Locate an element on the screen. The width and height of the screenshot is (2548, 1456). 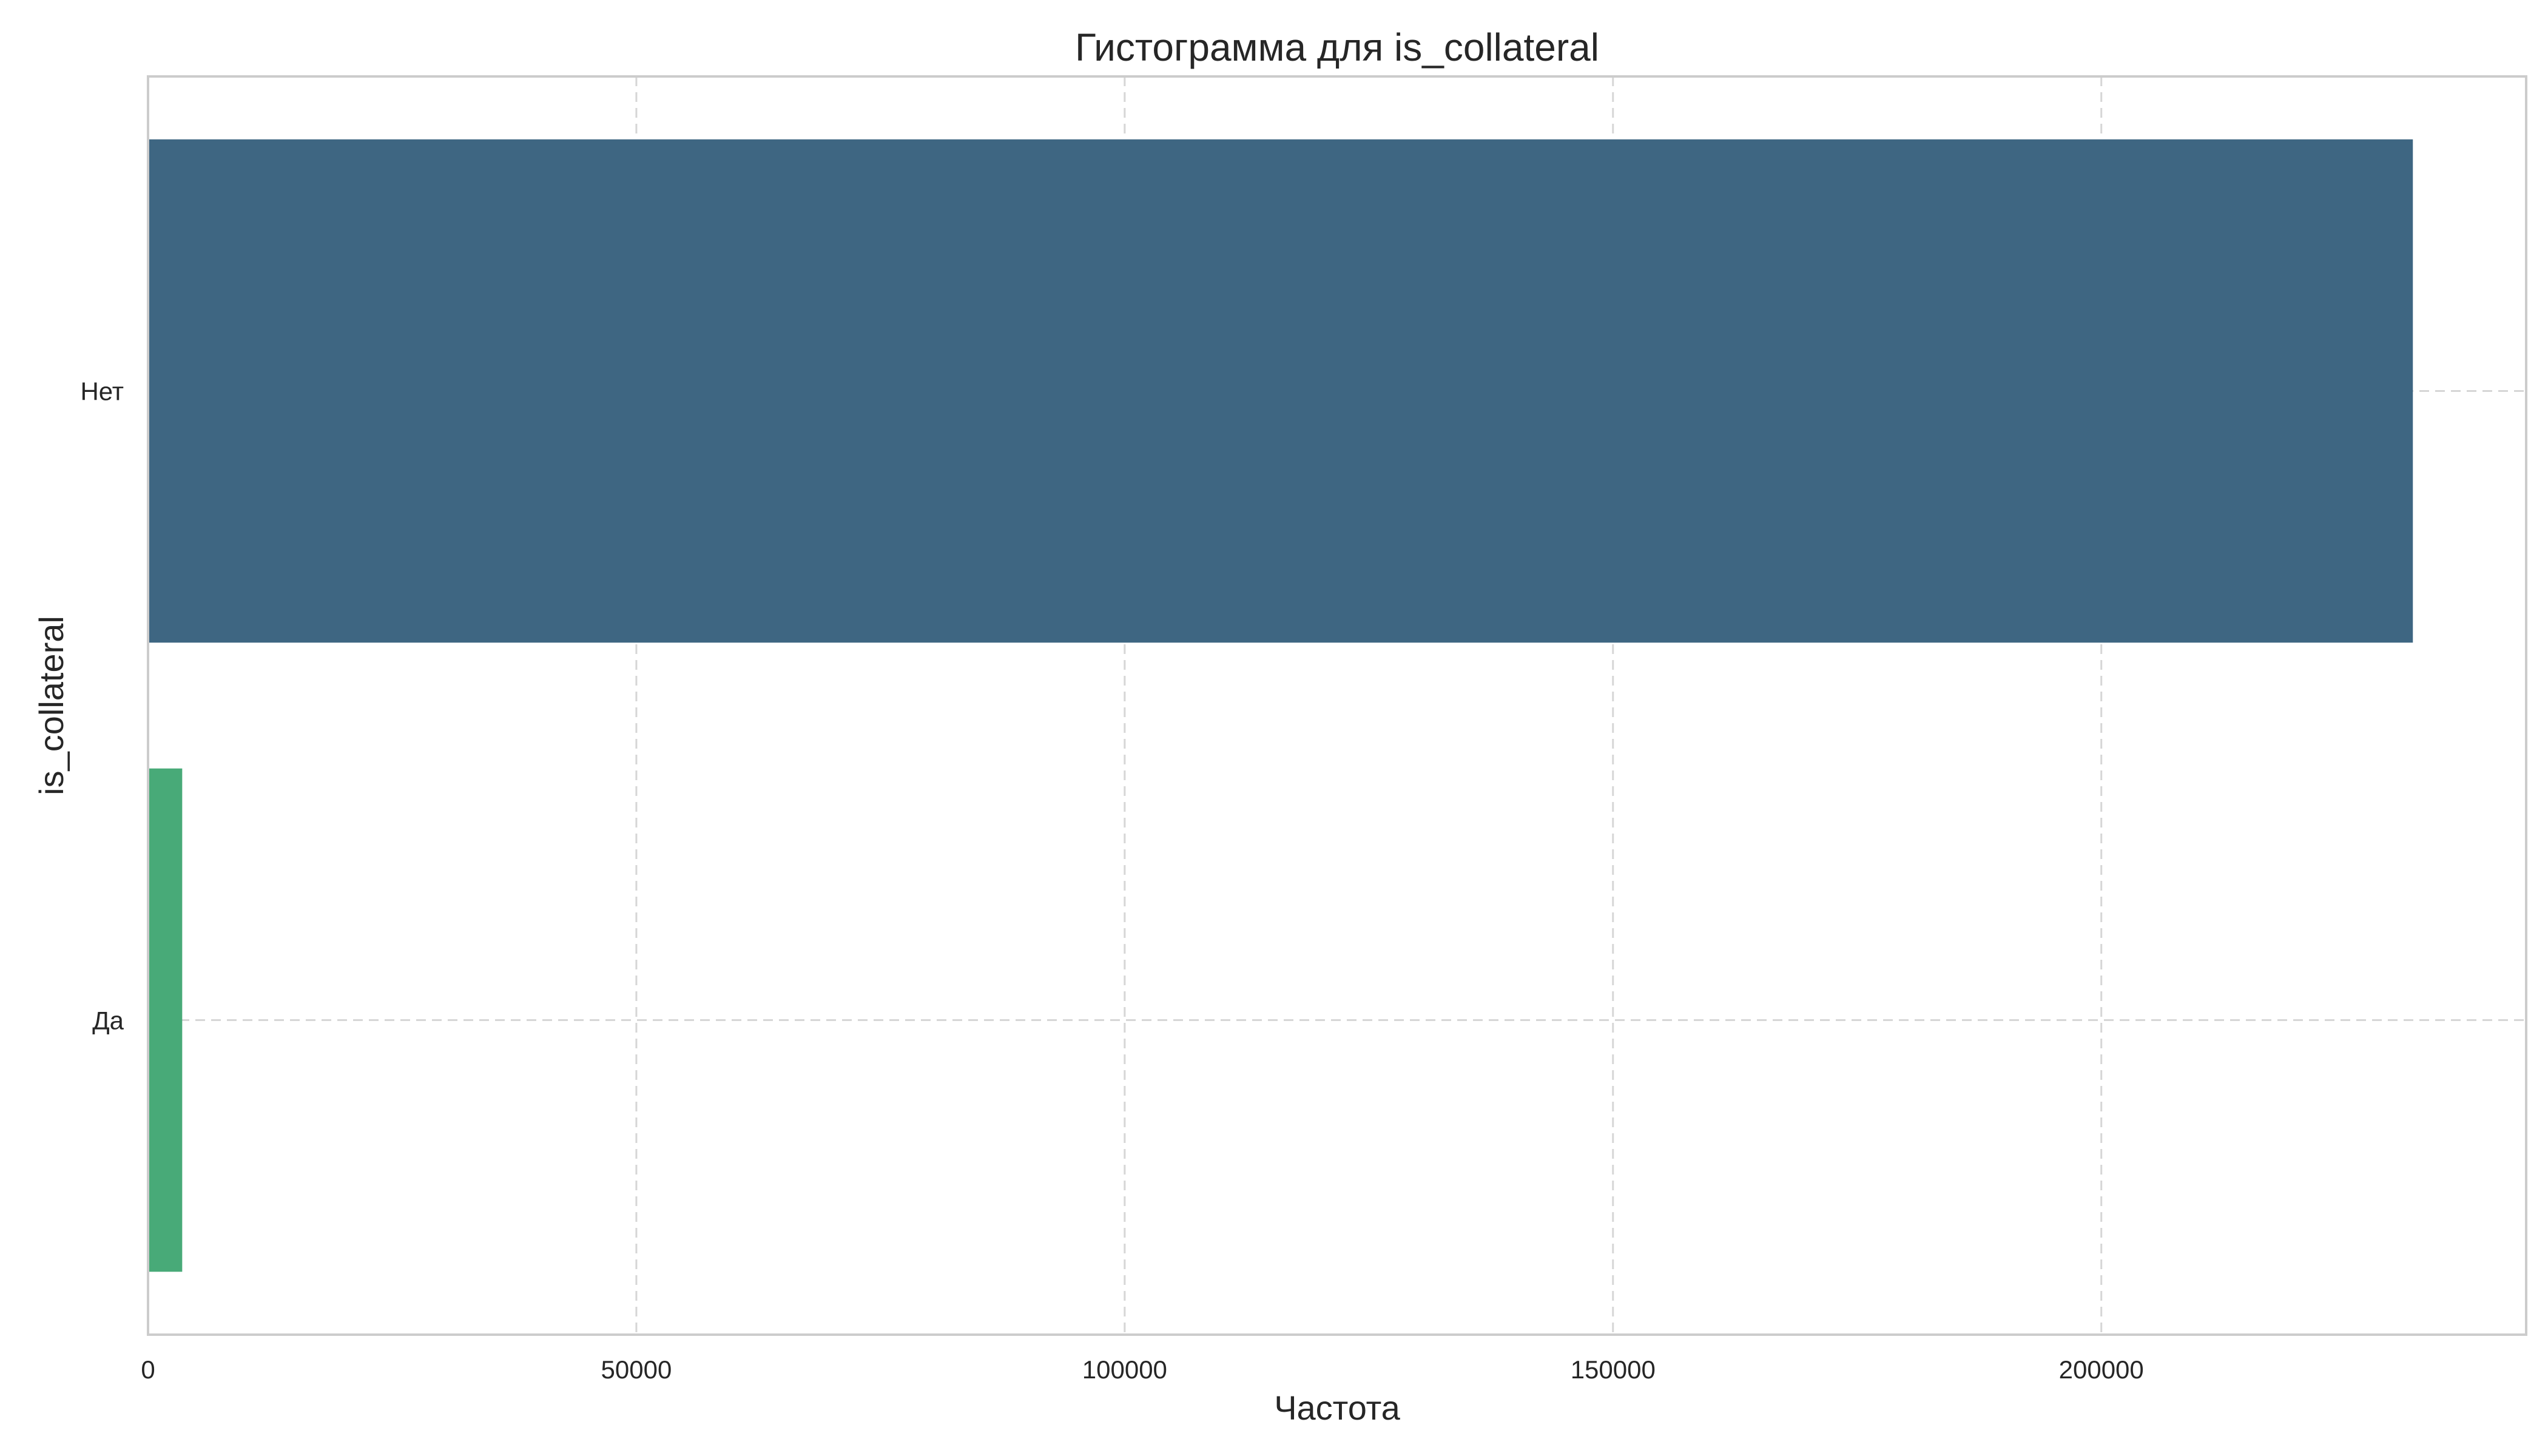
x-tick-label-2: 100000 is located at coordinates (1124, 1369).